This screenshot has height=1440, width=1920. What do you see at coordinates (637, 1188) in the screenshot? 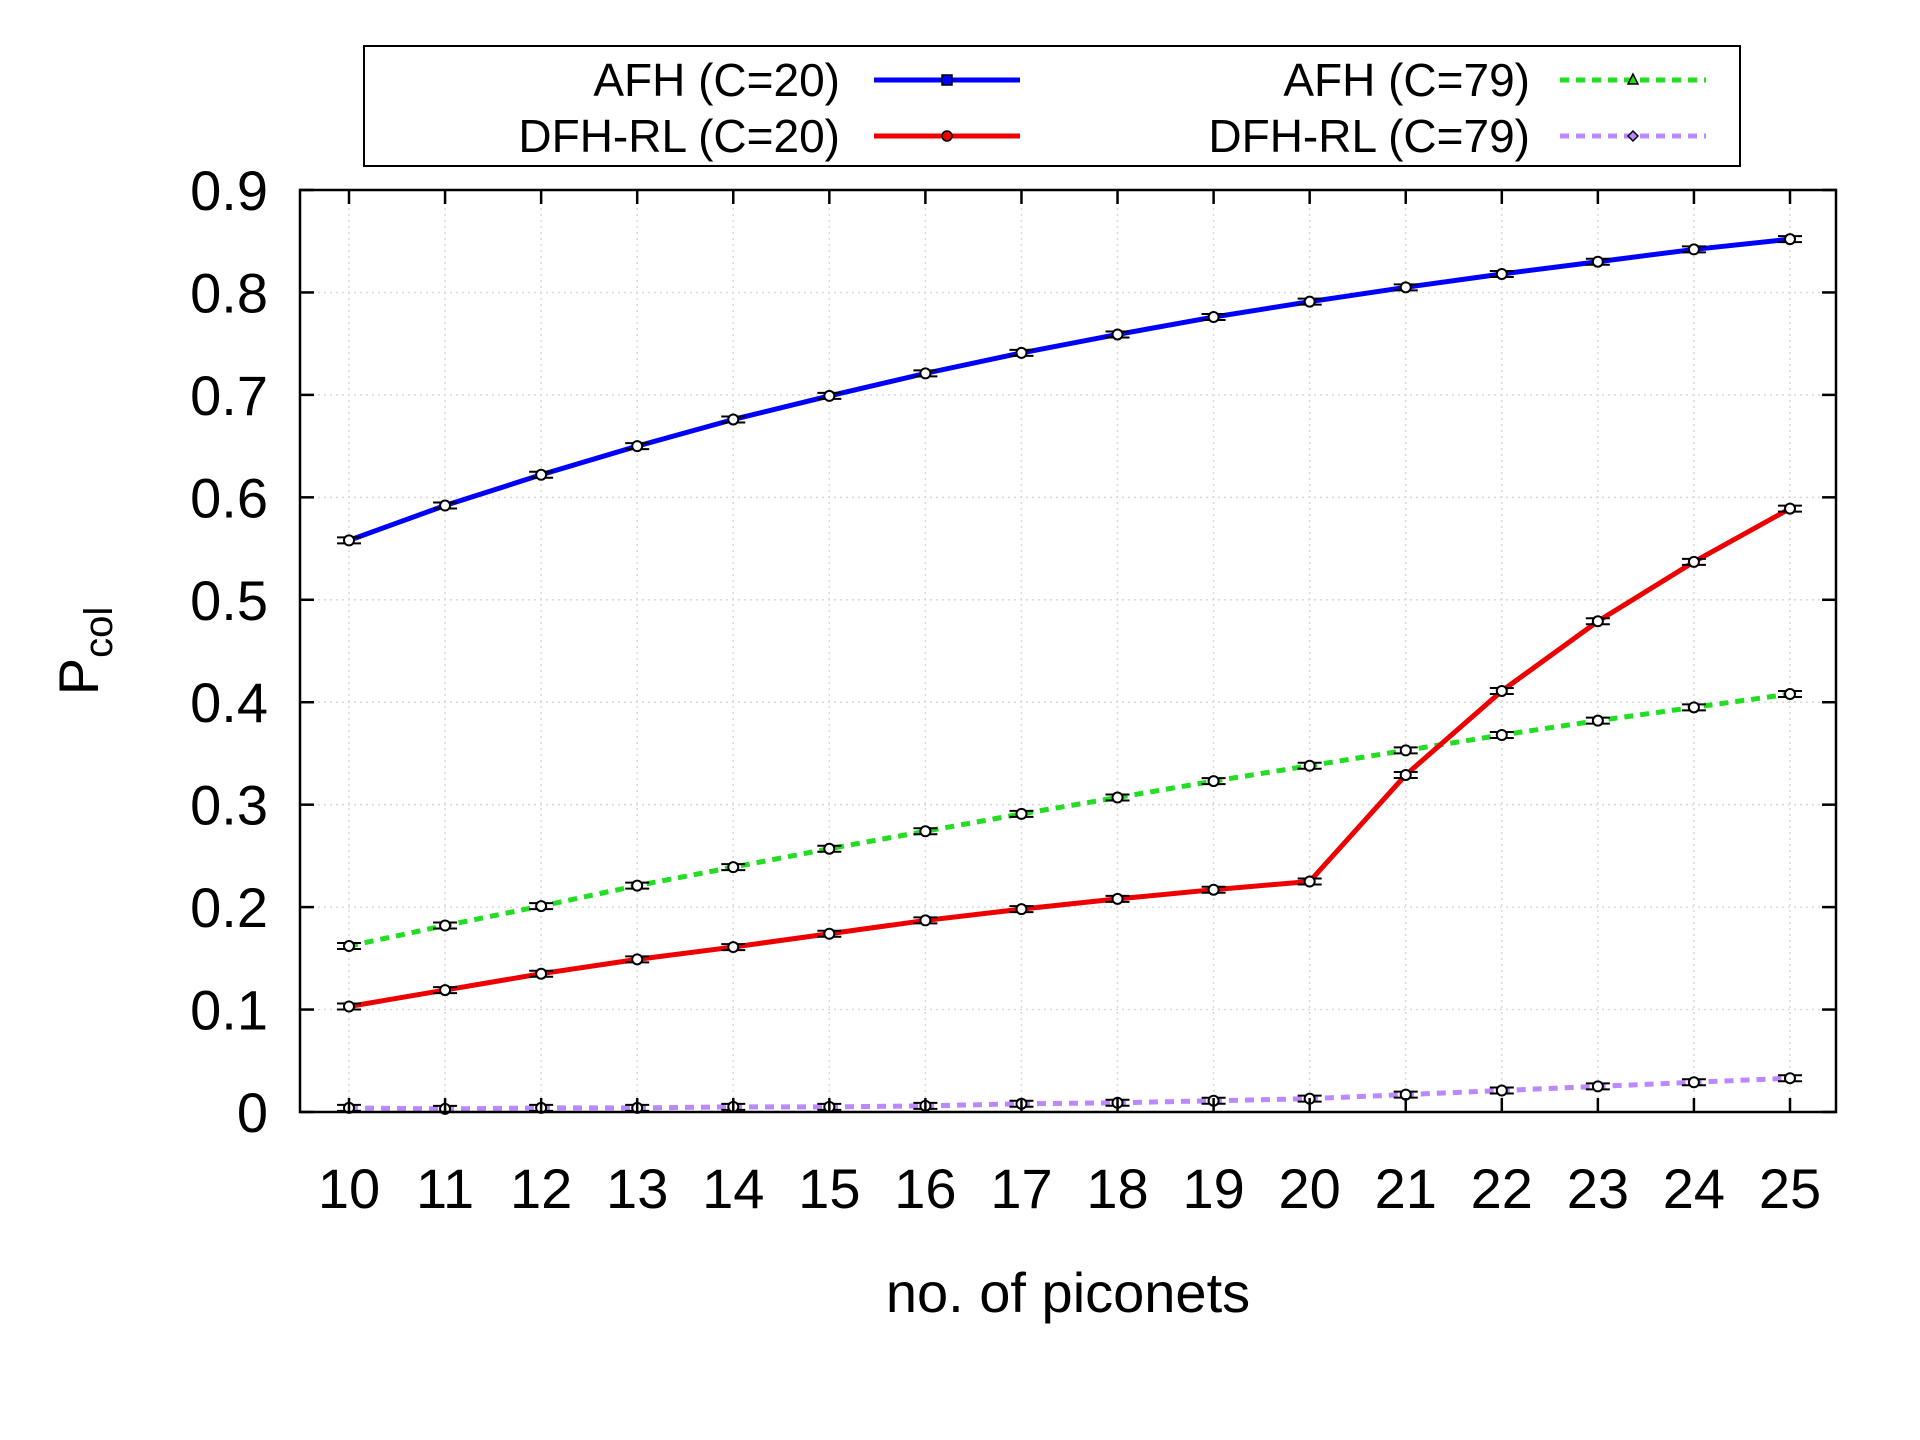
I see `x-tick-label: 13` at bounding box center [637, 1188].